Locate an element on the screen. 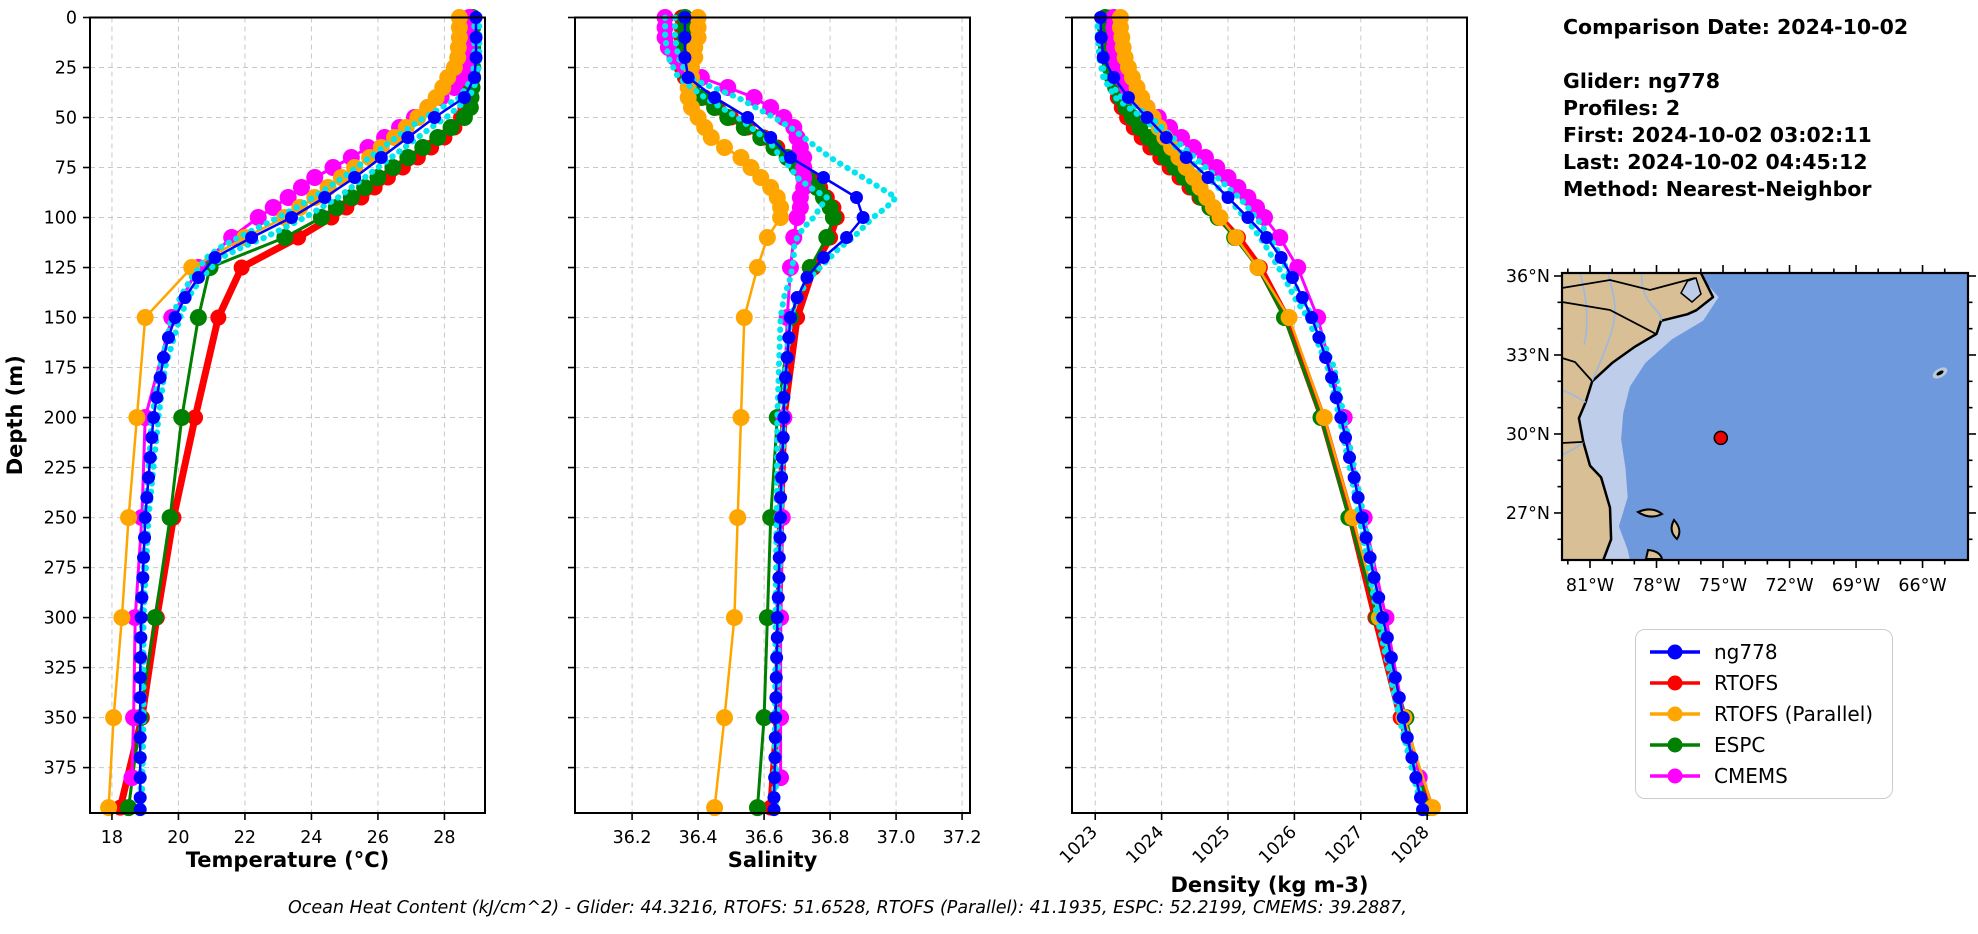 The height and width of the screenshot is (934, 1978). series-markers-ng778 is located at coordinates (1262, 414).